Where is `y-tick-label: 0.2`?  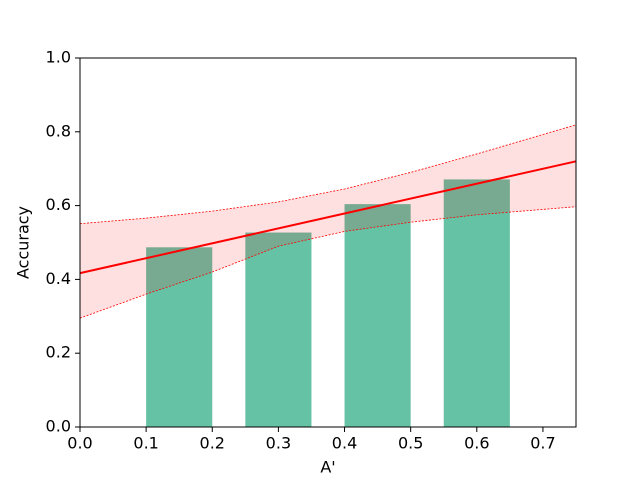
y-tick-label: 0.2 is located at coordinates (58, 352).